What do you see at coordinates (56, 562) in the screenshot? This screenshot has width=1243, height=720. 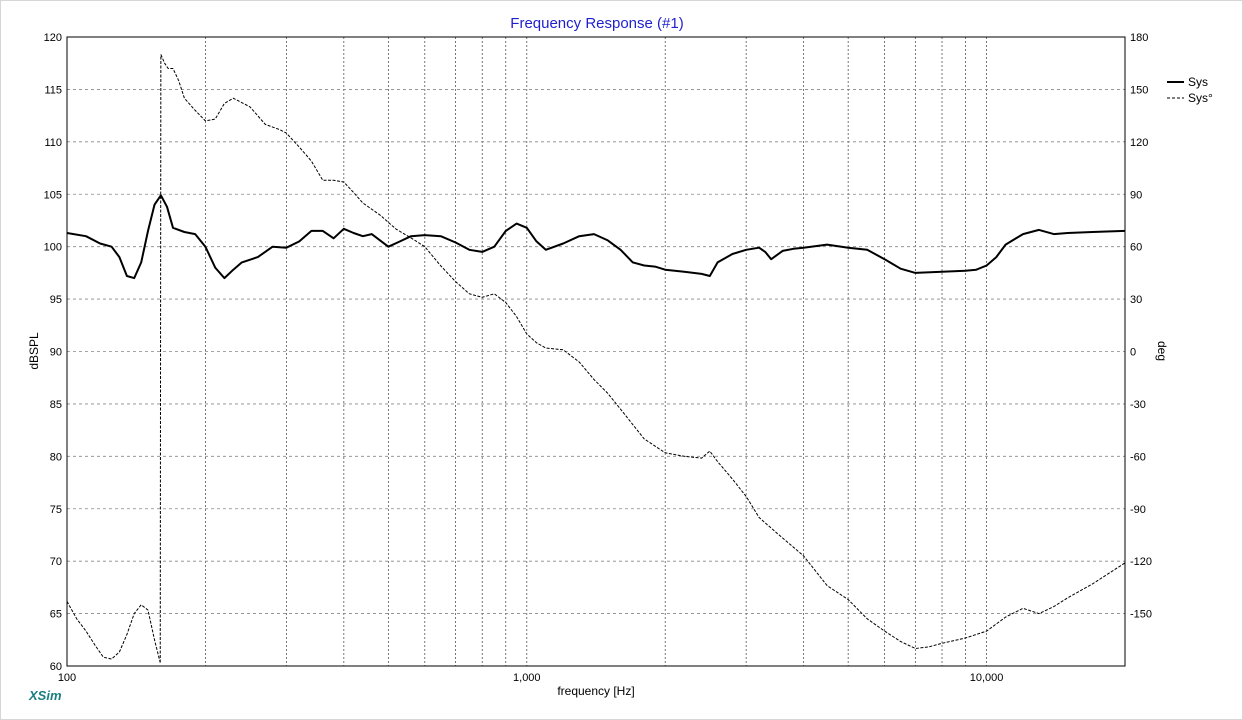 I see `y-tick-label: 70` at bounding box center [56, 562].